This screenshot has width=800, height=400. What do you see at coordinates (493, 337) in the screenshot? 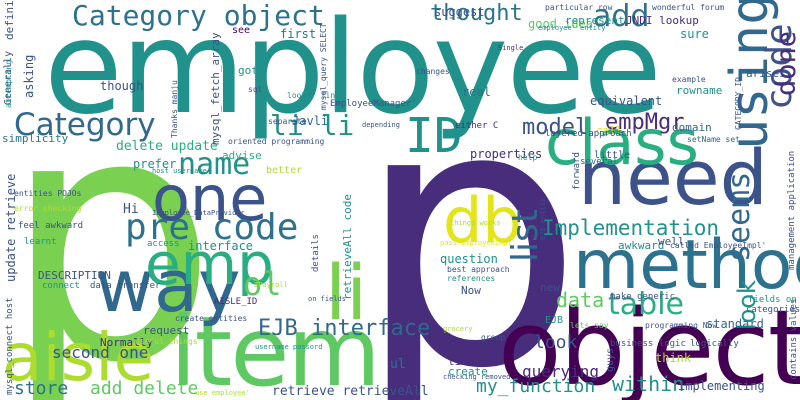
I see `word-group: group` at bounding box center [493, 337].